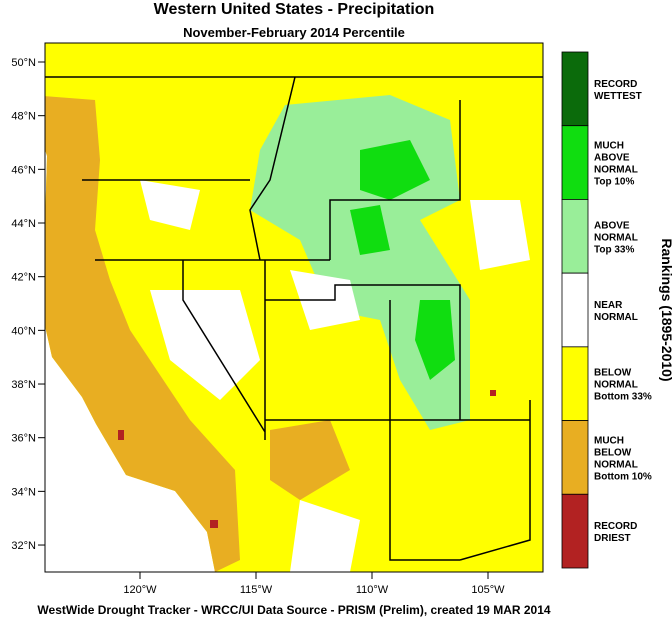 The image size is (672, 625). What do you see at coordinates (23, 63) in the screenshot?
I see `lat-label: 50°N` at bounding box center [23, 63].